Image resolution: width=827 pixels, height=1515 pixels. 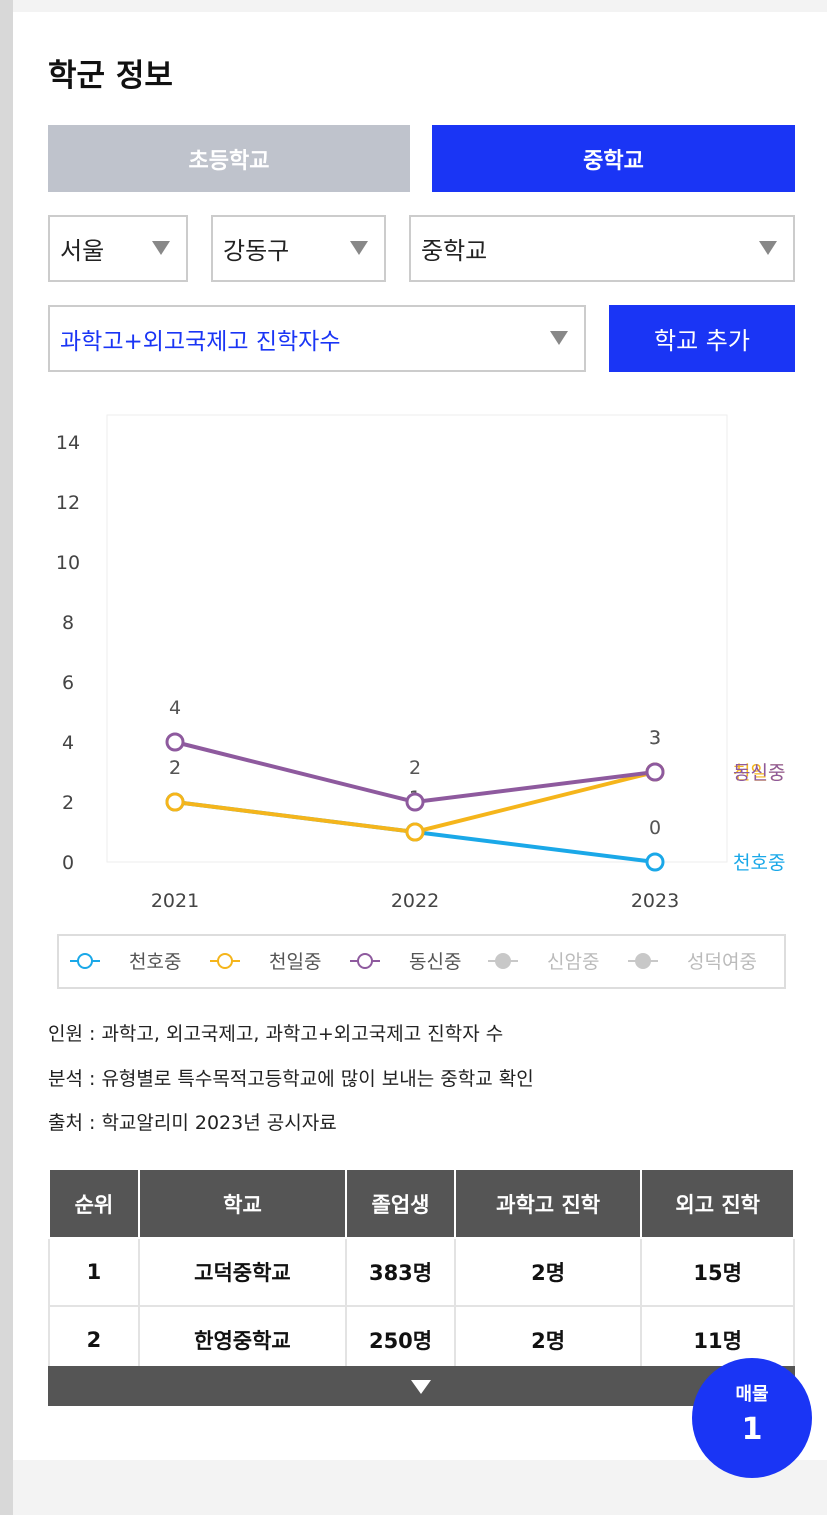 What do you see at coordinates (175, 901) in the screenshot?
I see `x-tick-label: 2021` at bounding box center [175, 901].